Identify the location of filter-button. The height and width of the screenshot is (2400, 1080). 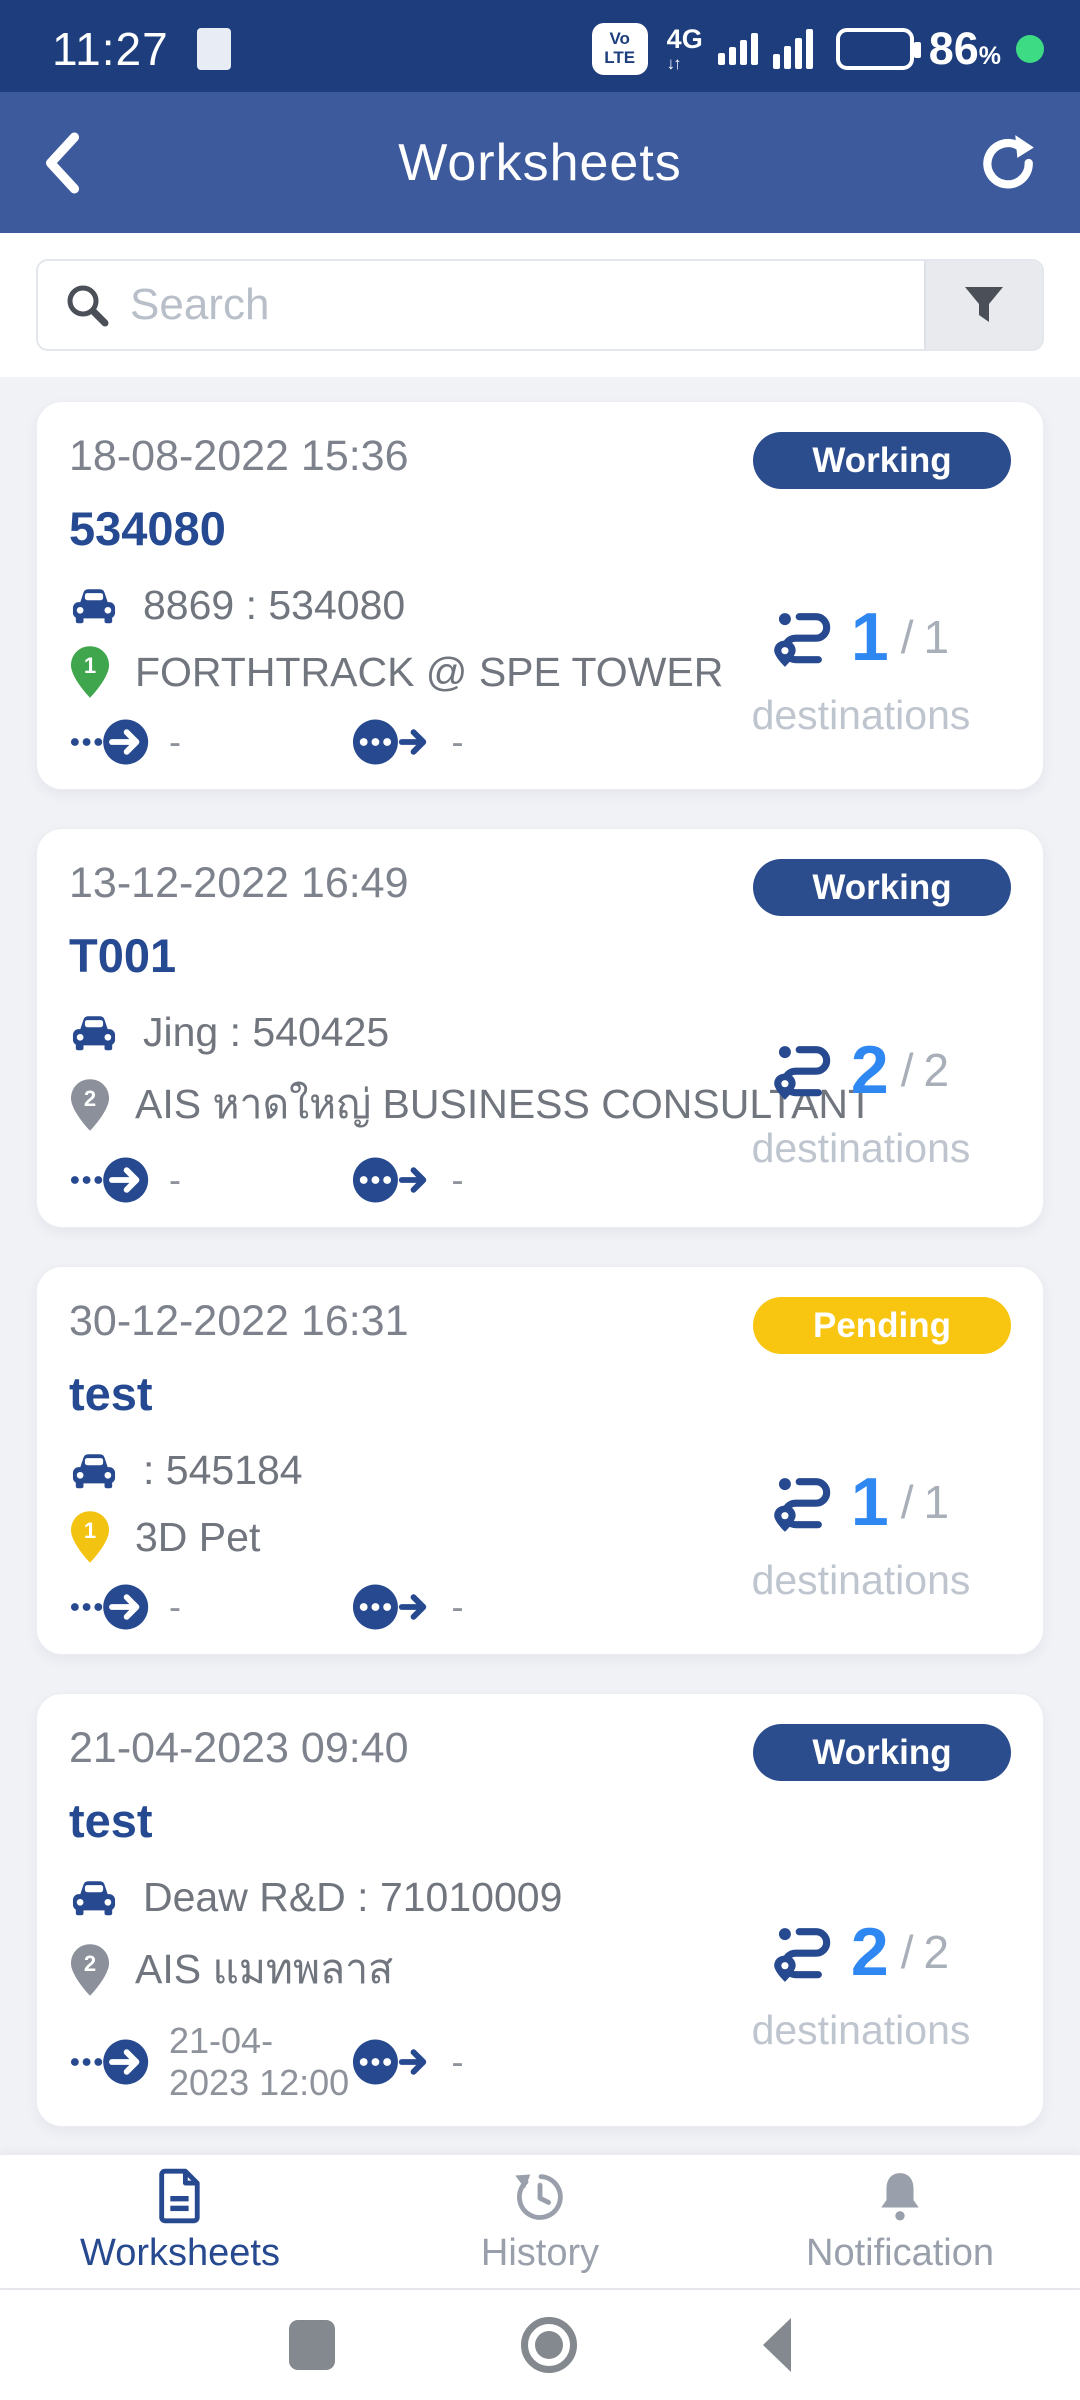
(983, 305).